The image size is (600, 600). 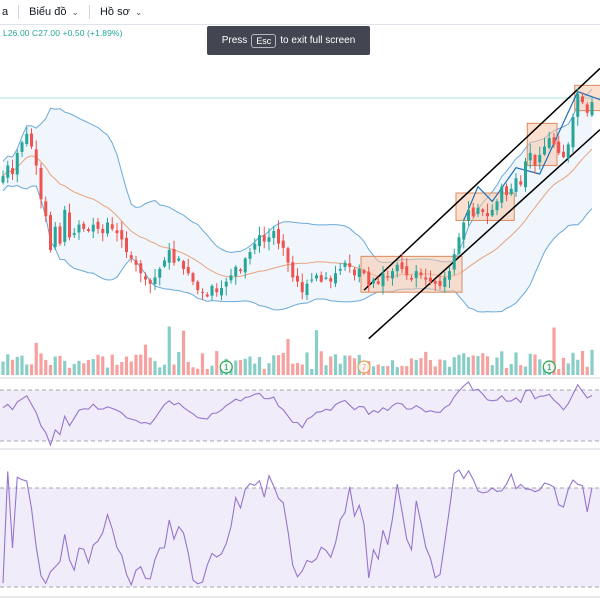 What do you see at coordinates (549, 367) in the screenshot?
I see `volume-marker-label: 1` at bounding box center [549, 367].